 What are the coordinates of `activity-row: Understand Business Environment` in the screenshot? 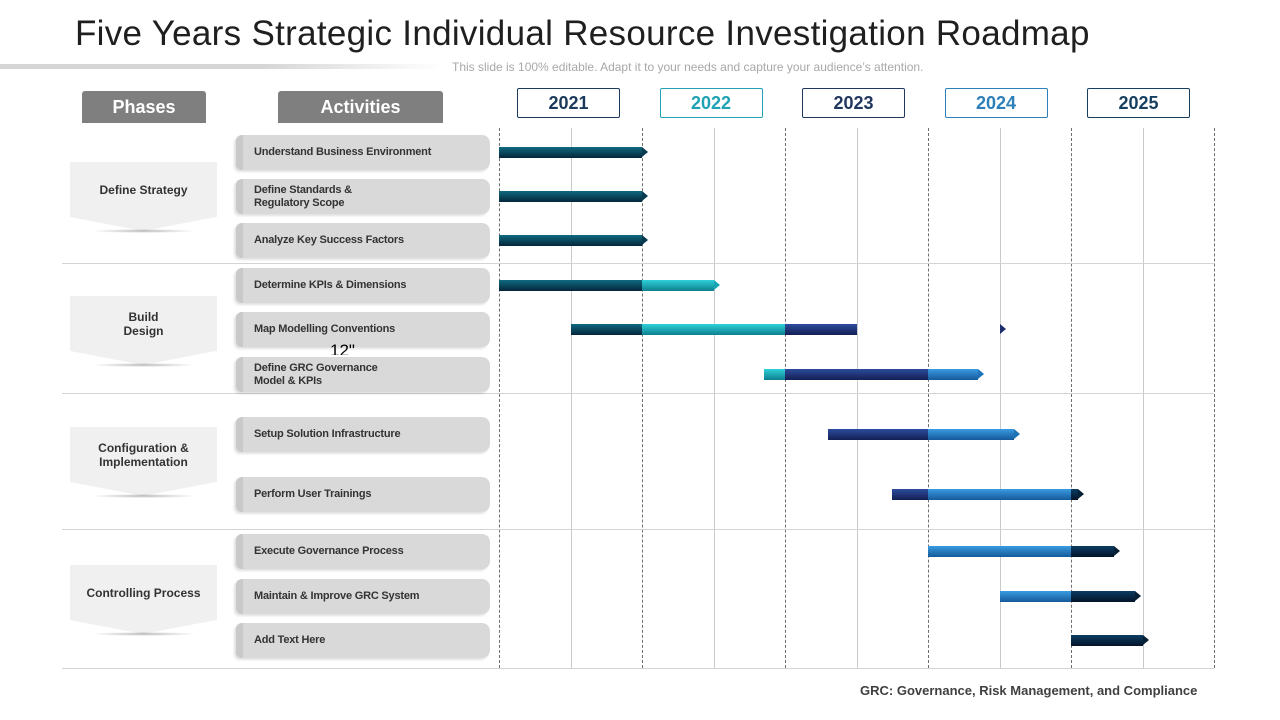 It's located at (363, 152).